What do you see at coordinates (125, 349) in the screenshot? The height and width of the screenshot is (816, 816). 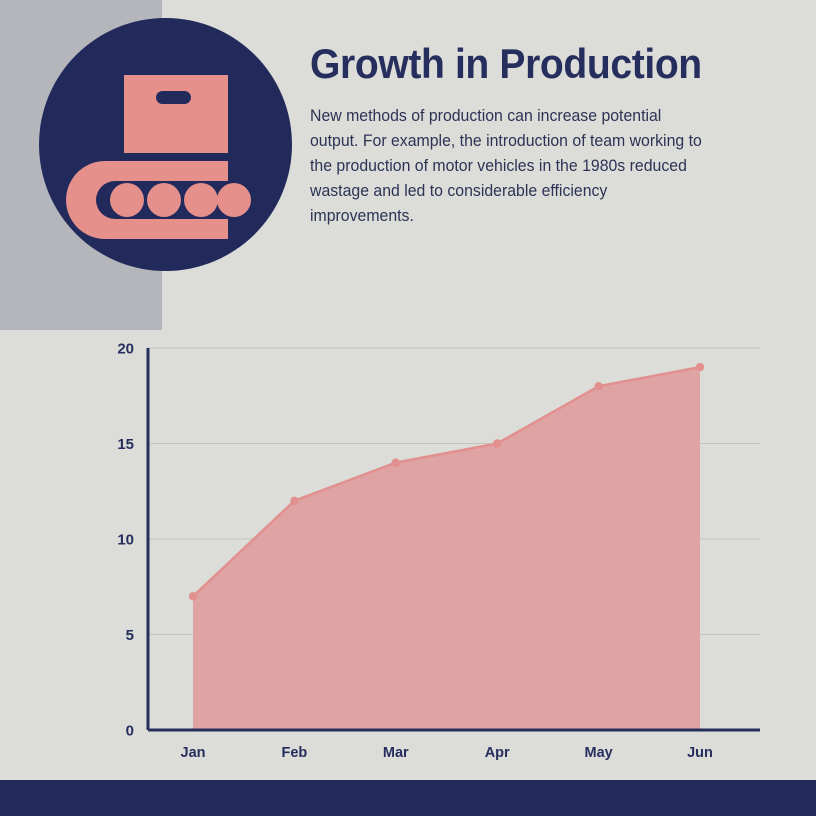 I see `y-axis-tick-label: 20` at bounding box center [125, 349].